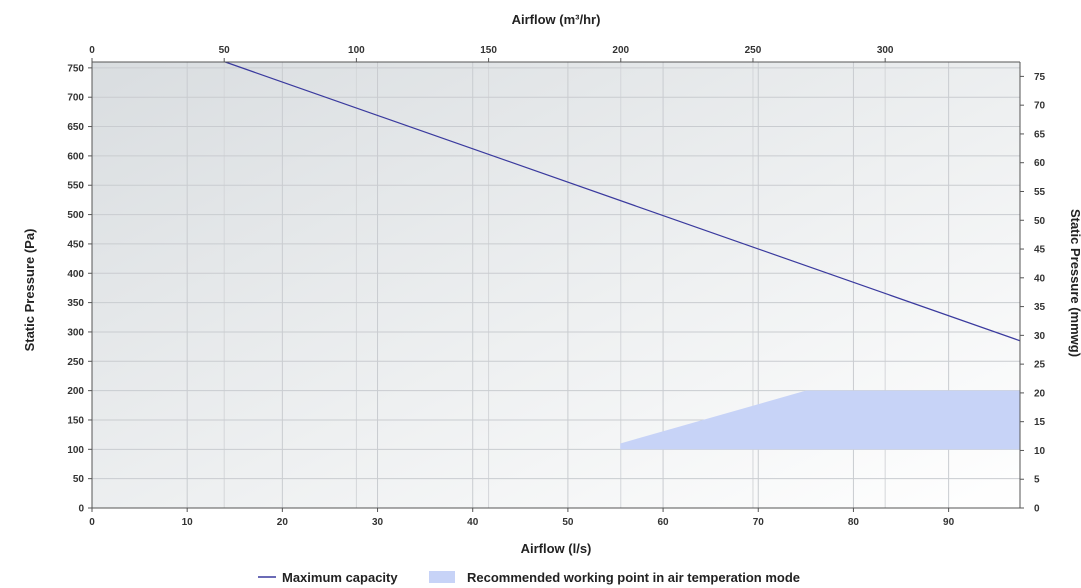 The height and width of the screenshot is (588, 1081). I want to click on y-left-tick-label: 500, so click(75, 215).